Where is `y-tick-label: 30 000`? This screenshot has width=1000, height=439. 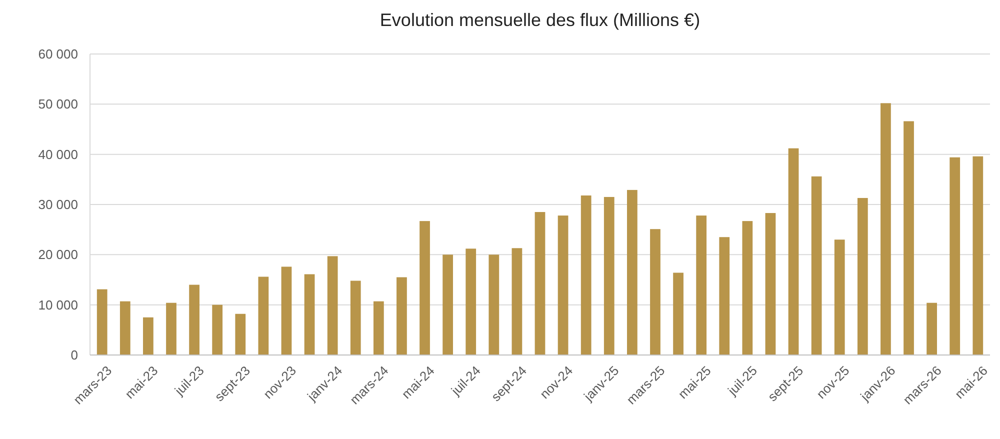 y-tick-label: 30 000 is located at coordinates (58, 204).